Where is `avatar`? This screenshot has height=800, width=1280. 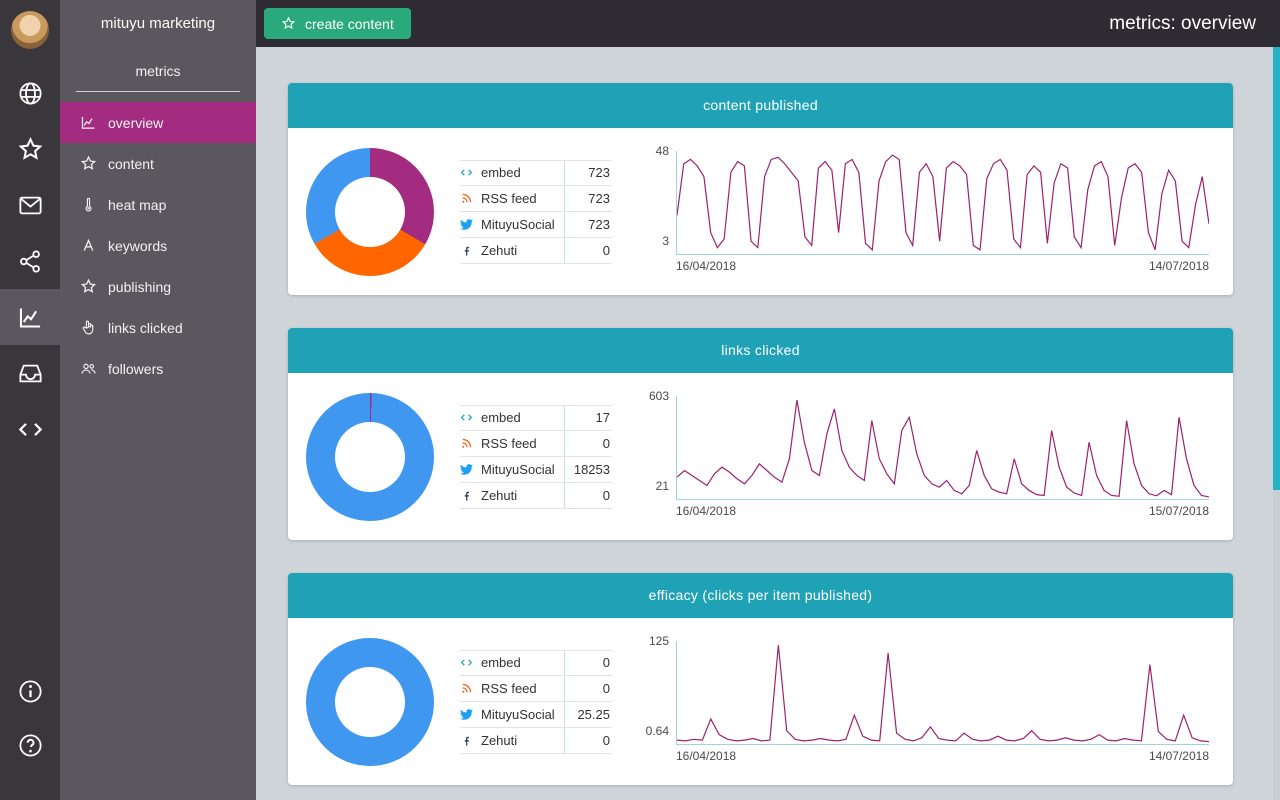
avatar is located at coordinates (30, 30).